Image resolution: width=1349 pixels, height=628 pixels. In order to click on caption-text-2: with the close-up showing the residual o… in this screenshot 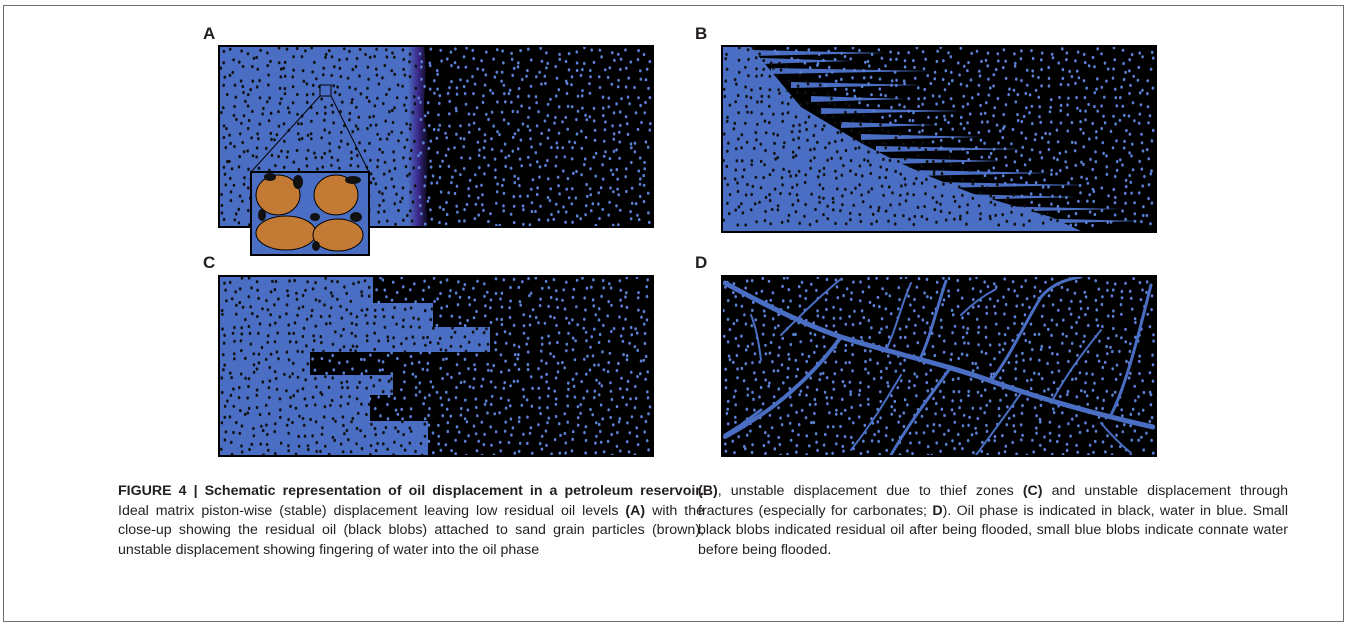, I will do `click(411, 530)`.